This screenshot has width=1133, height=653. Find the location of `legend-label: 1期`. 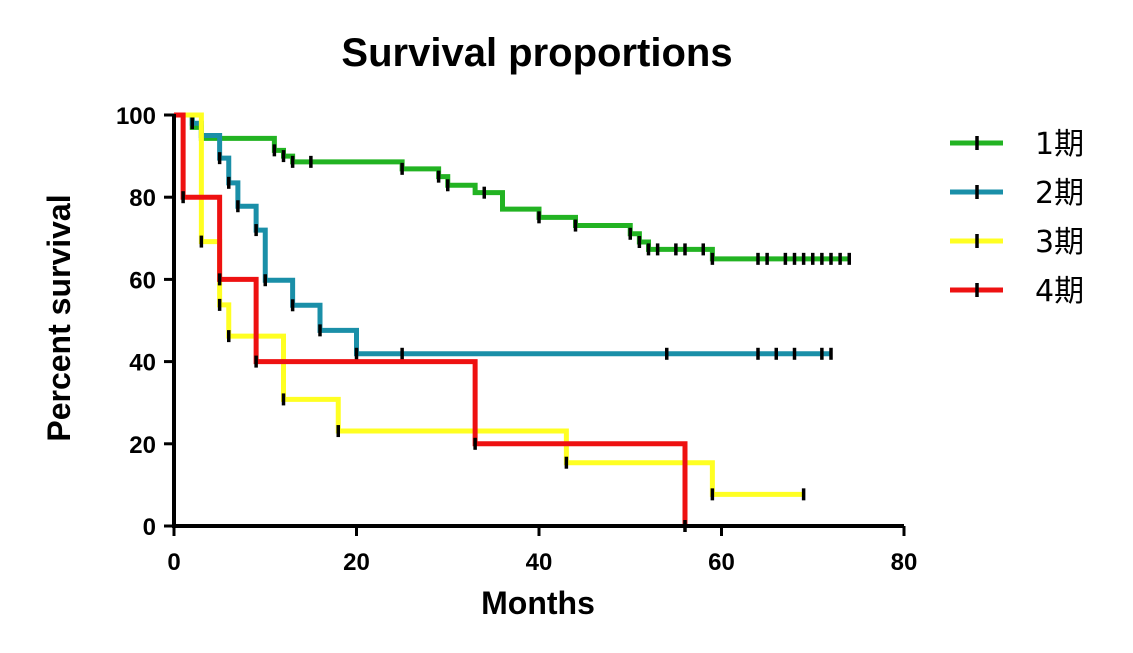

legend-label: 1期 is located at coordinates (1059, 144).